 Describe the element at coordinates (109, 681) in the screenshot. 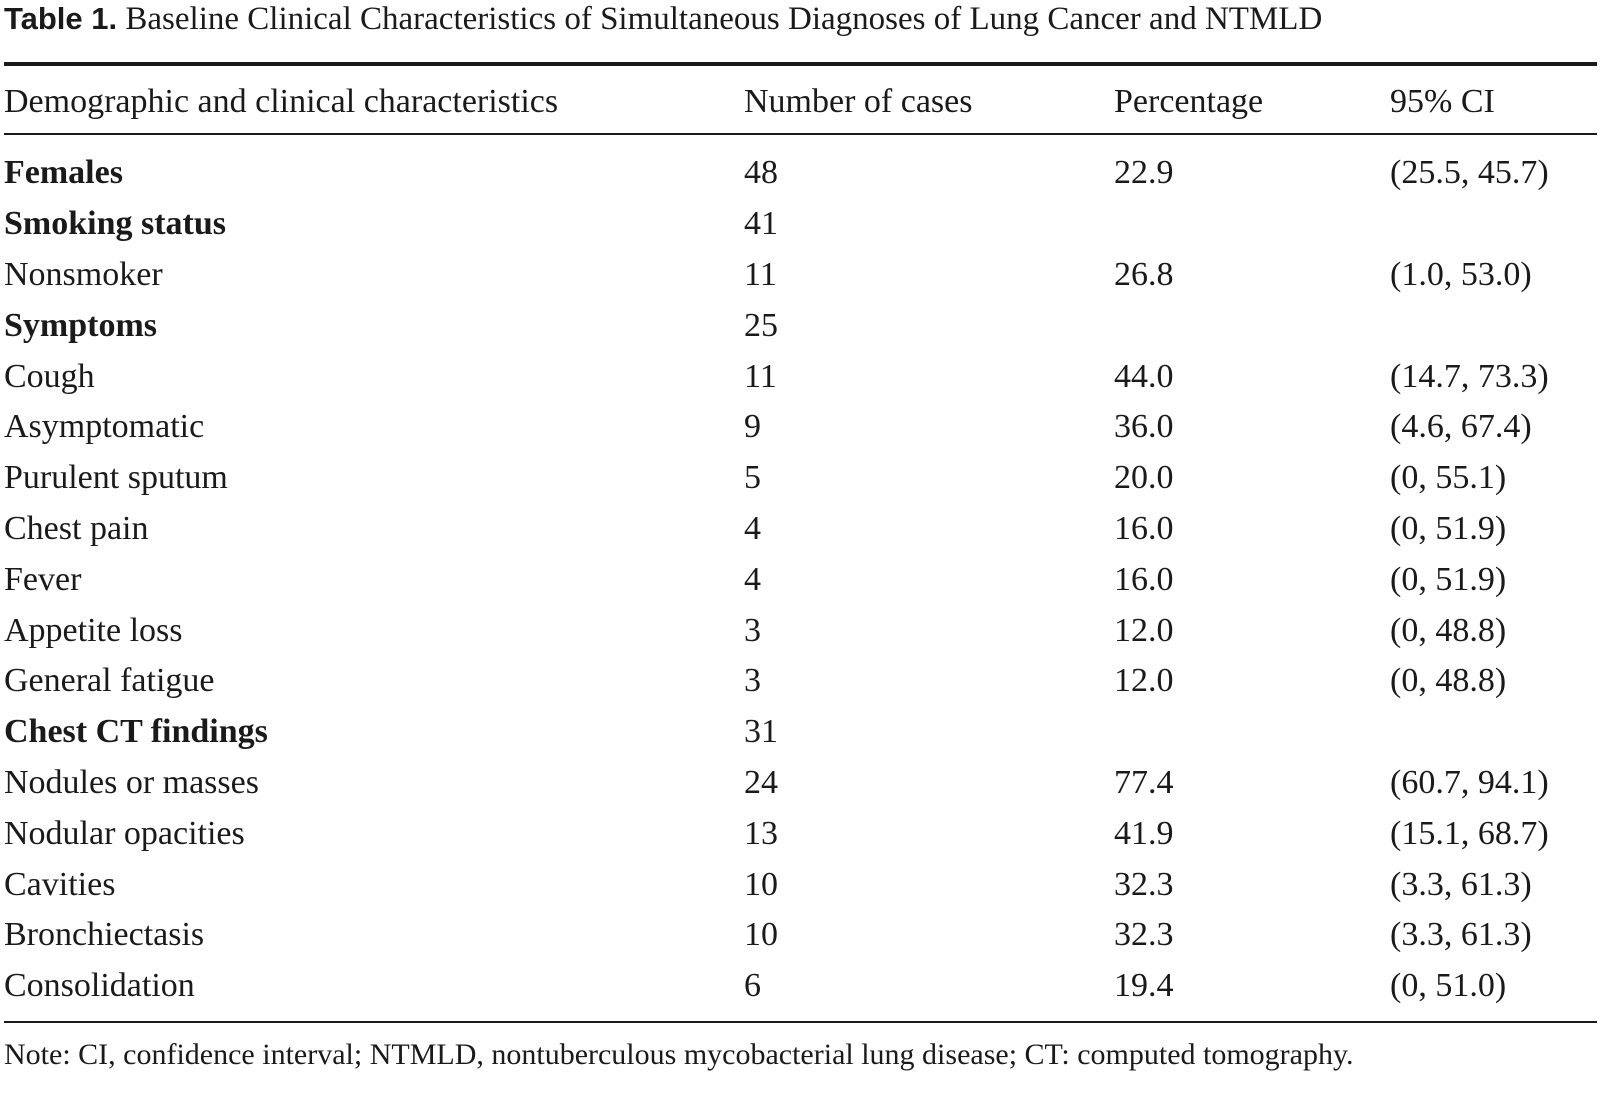

I see `row-label: General fatigue` at that location.